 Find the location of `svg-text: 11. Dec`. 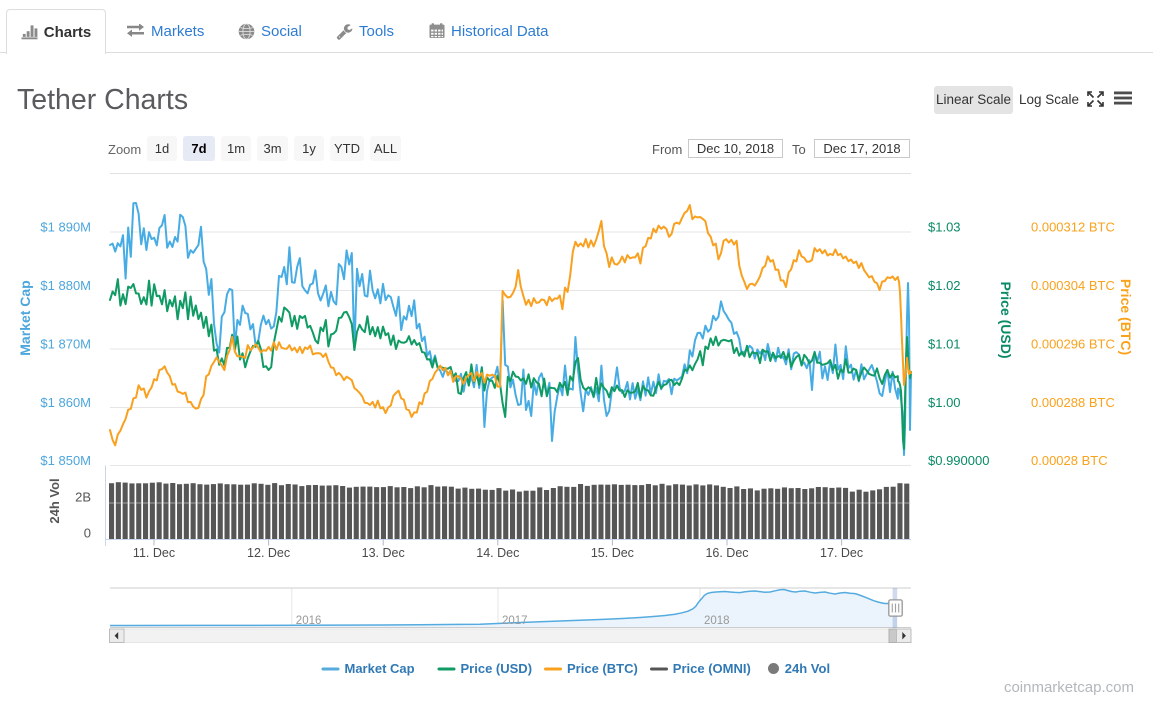

svg-text: 11. Dec is located at coordinates (154, 553).